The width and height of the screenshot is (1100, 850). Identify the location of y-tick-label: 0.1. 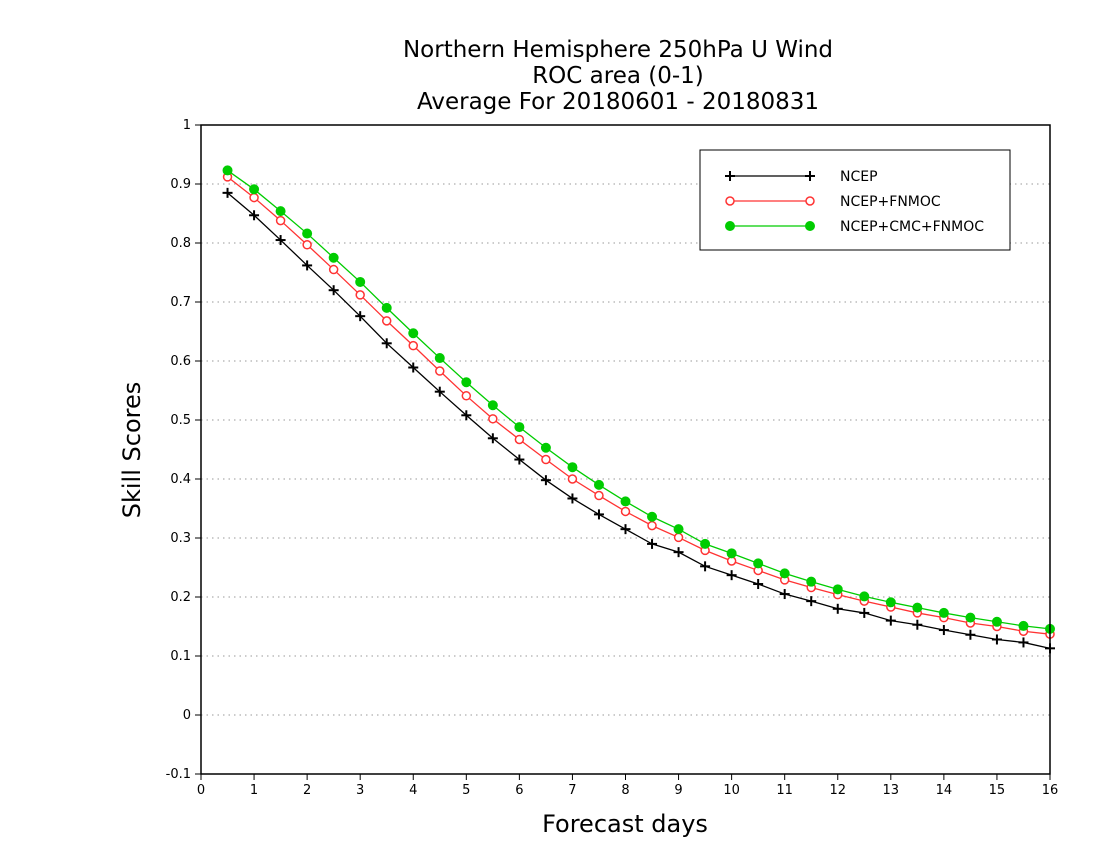
(180, 656).